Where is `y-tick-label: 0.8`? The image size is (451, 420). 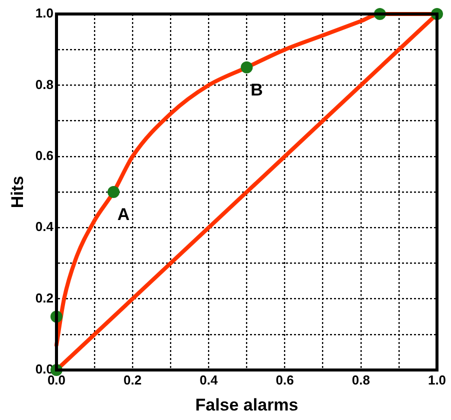
y-tick-label: 0.8 is located at coordinates (44, 84).